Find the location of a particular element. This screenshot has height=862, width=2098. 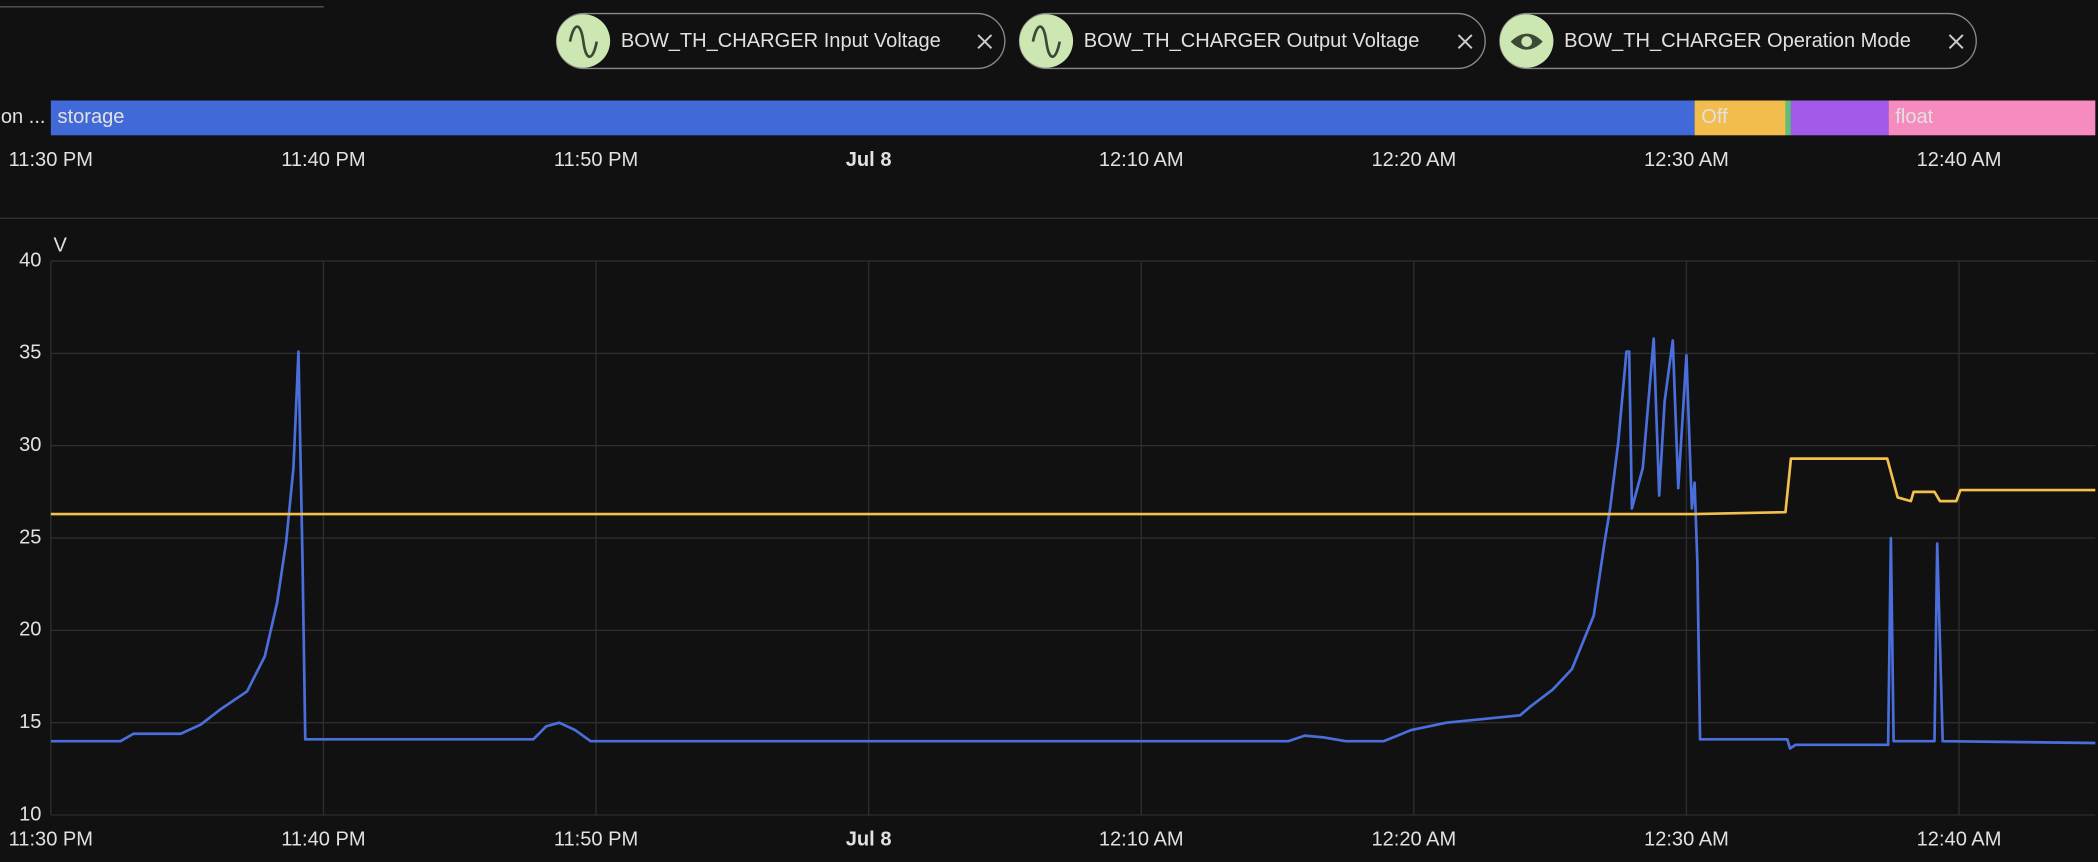

y-tick-label: 20 is located at coordinates (30, 630).